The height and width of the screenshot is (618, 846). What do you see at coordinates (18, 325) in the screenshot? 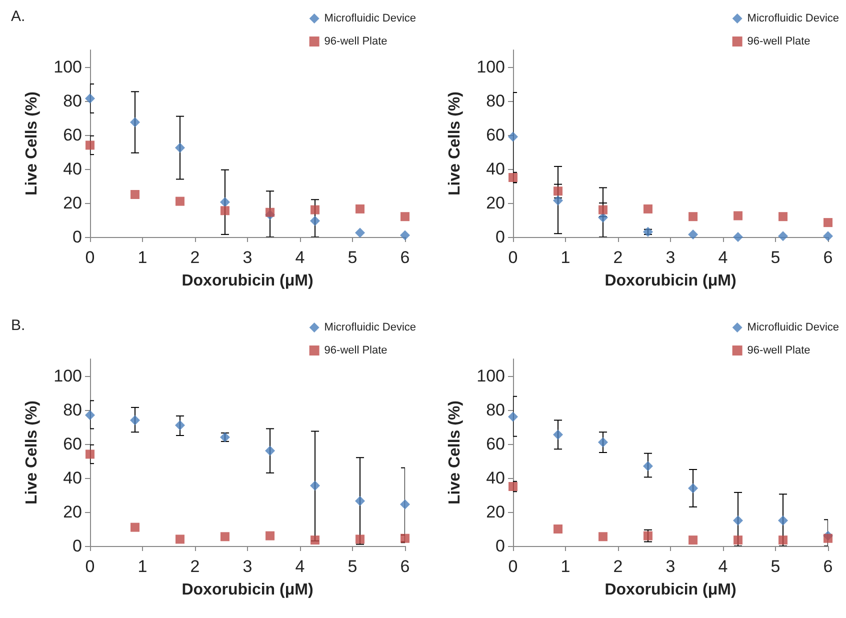
I see `chart-title: B.` at bounding box center [18, 325].